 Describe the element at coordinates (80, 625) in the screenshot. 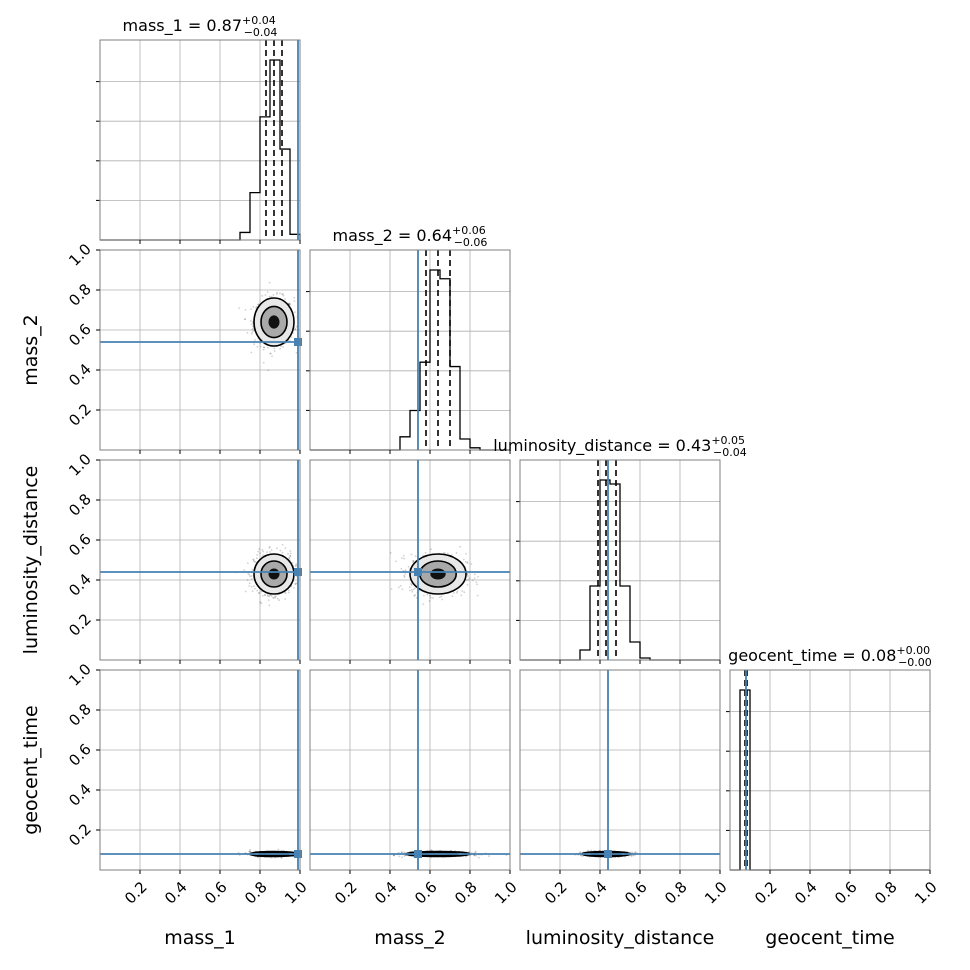

I see `y-tick-label: 0.2` at that location.